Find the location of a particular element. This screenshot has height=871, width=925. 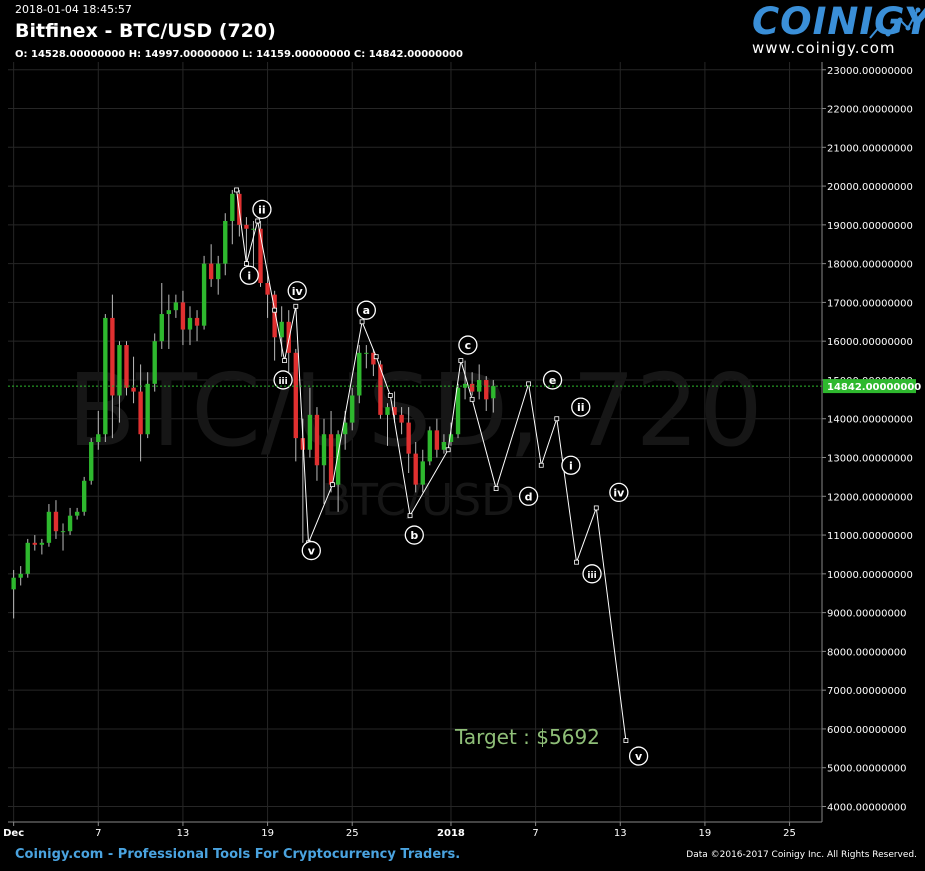

wave-label: c is located at coordinates (468, 345).